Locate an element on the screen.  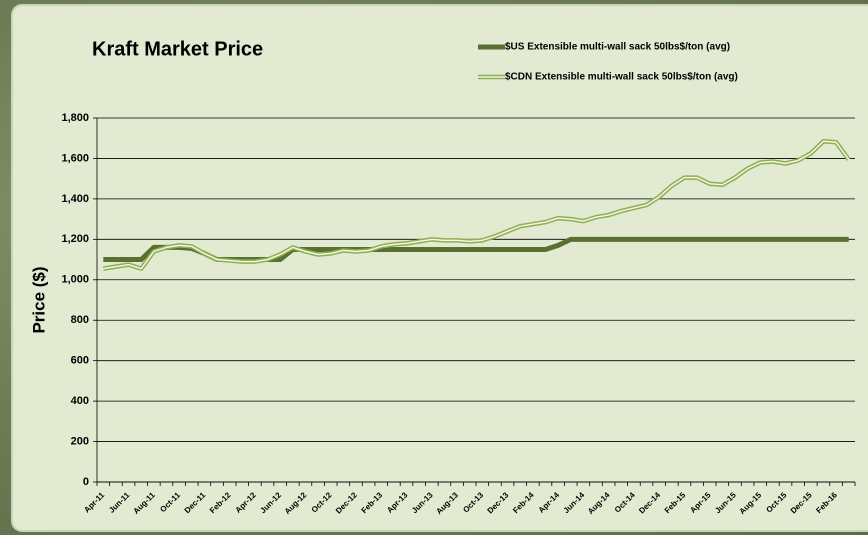
y-tick-label: 800 is located at coordinates (80, 320).